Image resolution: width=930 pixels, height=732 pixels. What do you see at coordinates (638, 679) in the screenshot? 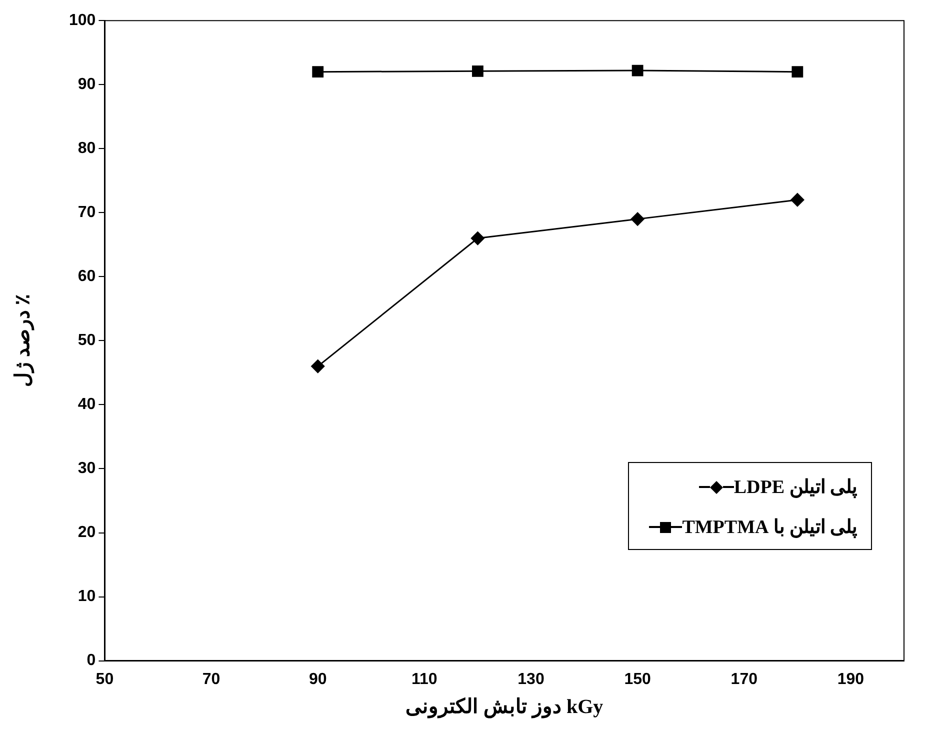
I see `x-tick-label: 150` at bounding box center [638, 679].